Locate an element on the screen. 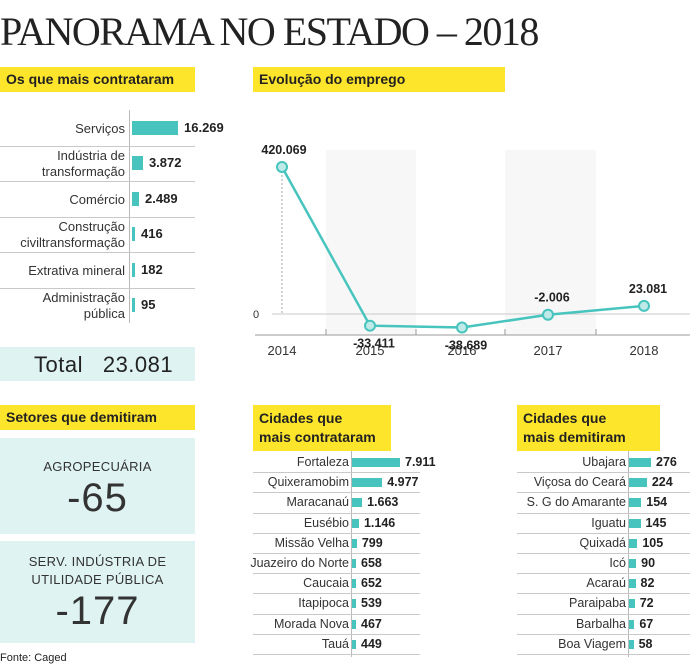 This screenshot has width=700, height=667. bar-value-label: 416 is located at coordinates (152, 234).